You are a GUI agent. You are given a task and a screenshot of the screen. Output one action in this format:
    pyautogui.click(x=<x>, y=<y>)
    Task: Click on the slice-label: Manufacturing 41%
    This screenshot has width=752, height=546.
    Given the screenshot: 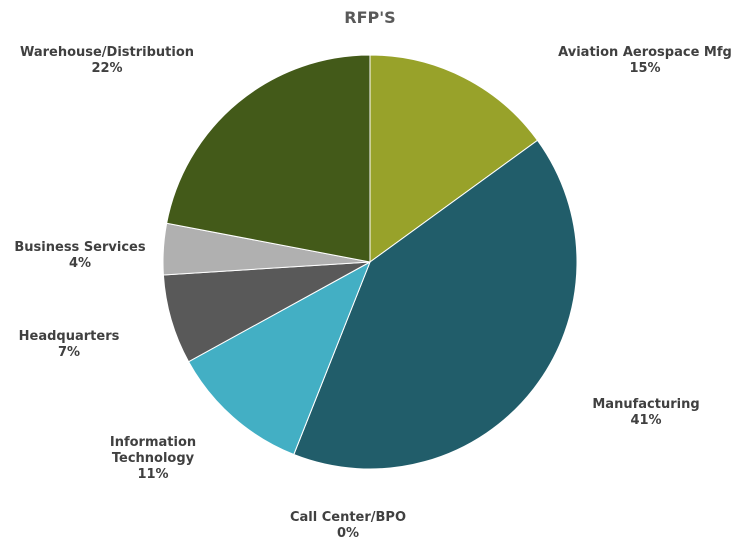 What is the action you would take?
    pyautogui.click(x=646, y=413)
    